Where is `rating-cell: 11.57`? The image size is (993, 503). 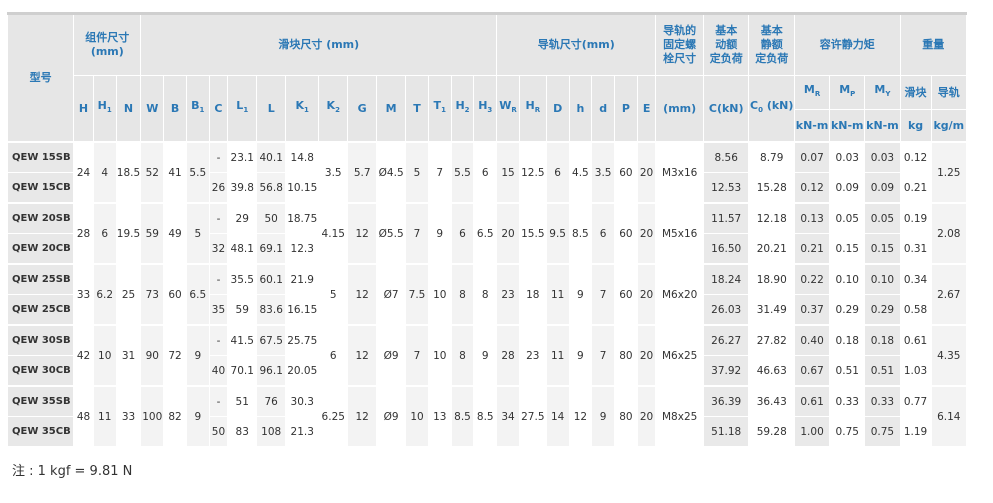
rating-cell: 11.57 is located at coordinates (726, 218).